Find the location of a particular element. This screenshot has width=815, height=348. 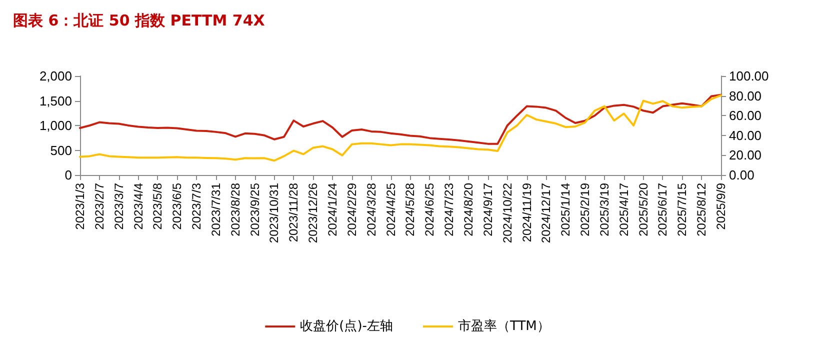

x-tick-label: 2024/2/29 is located at coordinates (351, 209).